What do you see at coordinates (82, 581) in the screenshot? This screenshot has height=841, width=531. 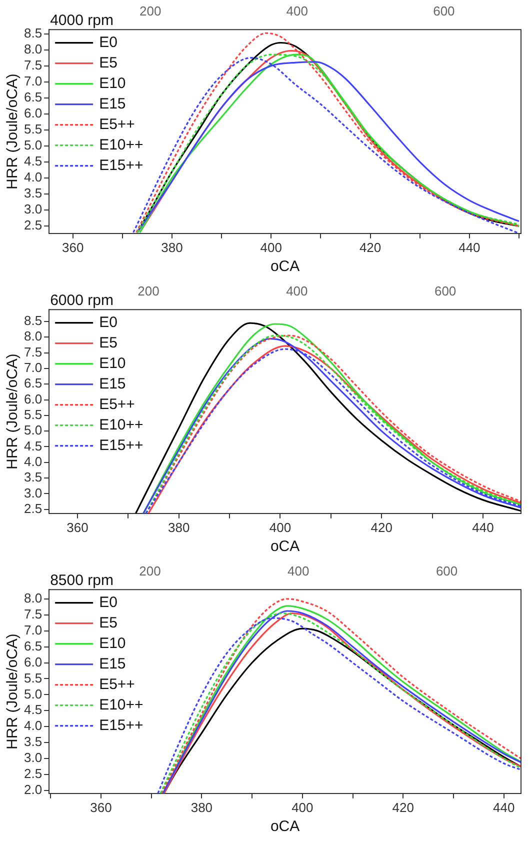 I see `chart-title: 8500 rpm` at bounding box center [82, 581].